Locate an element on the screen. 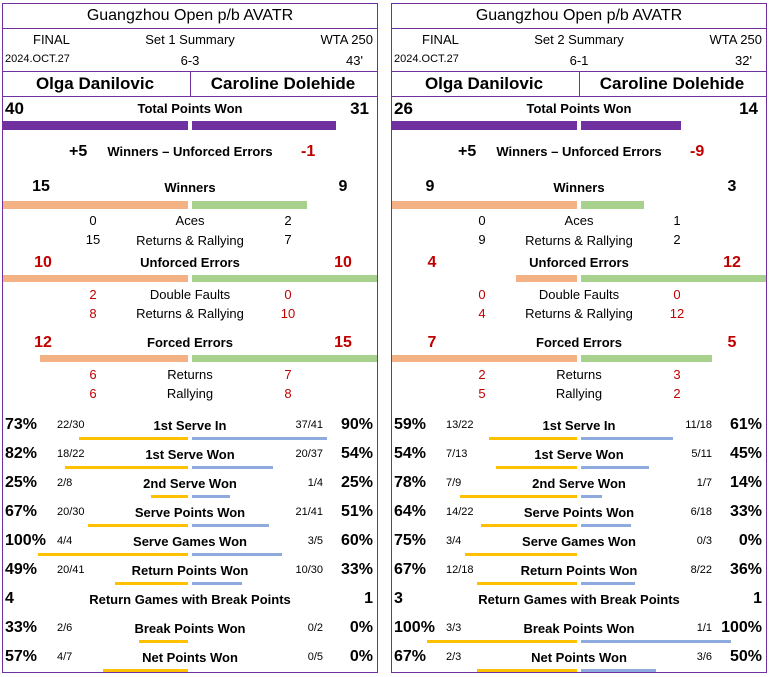  winners-label: Winners is located at coordinates (190, 187).